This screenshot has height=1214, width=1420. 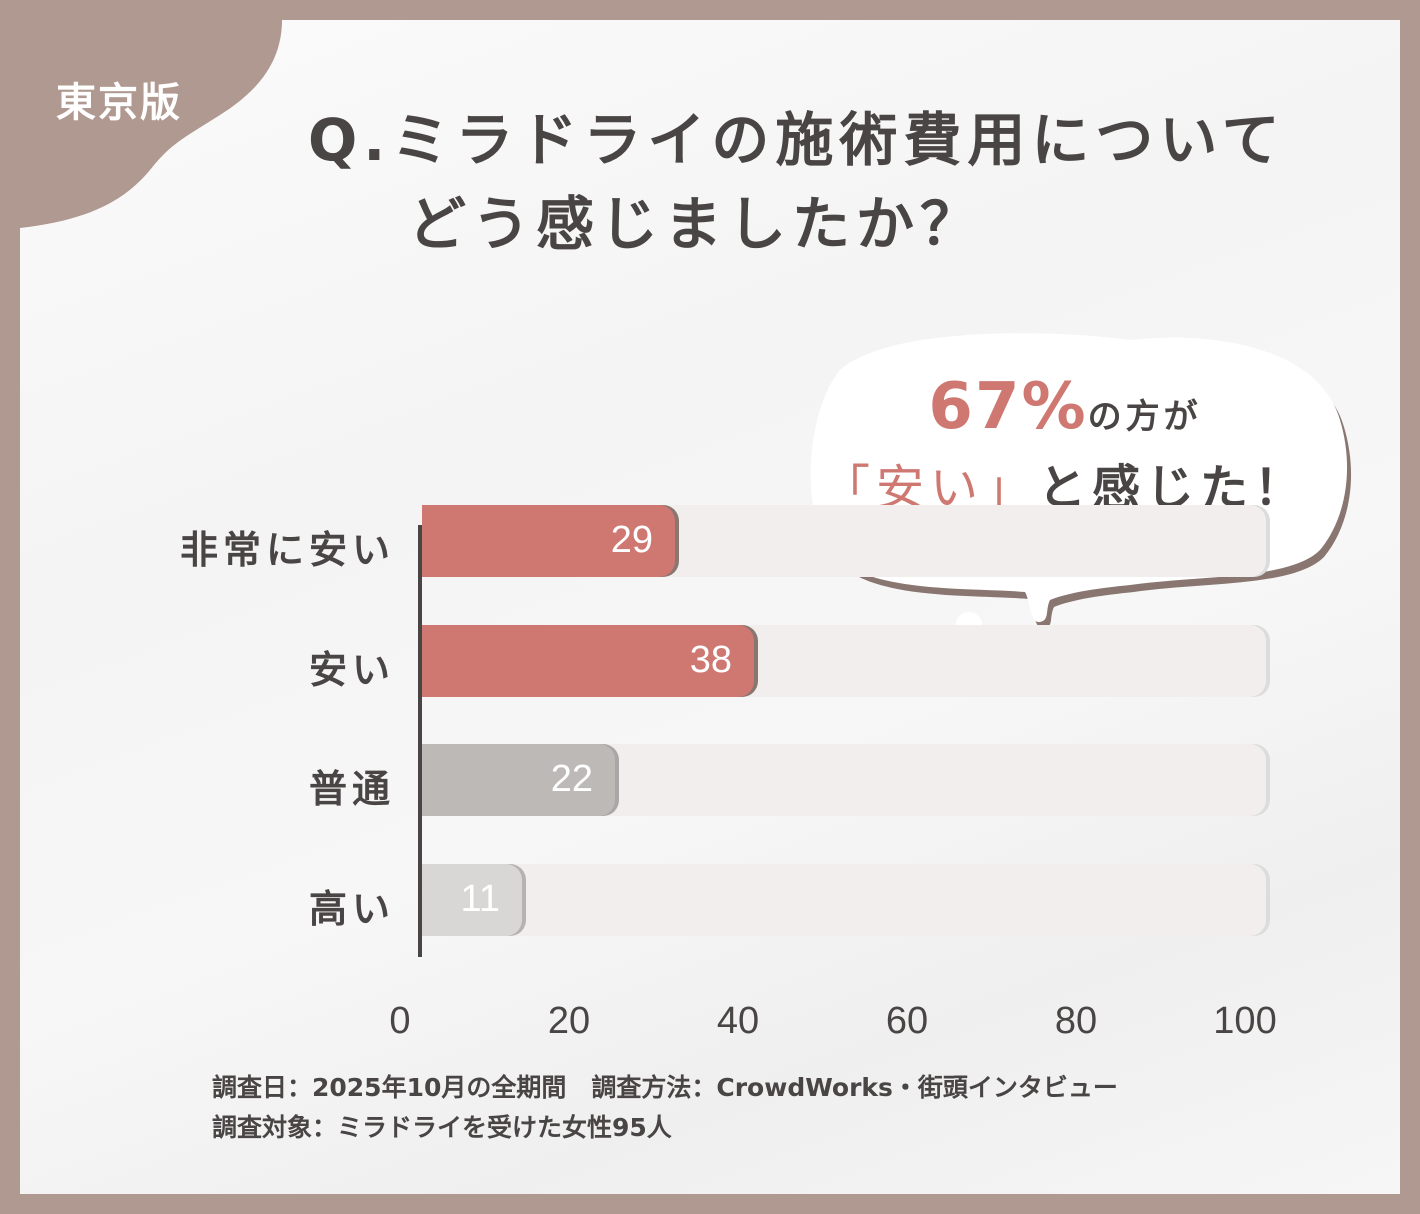 What do you see at coordinates (588, 661) in the screenshot?
I see `bar-cheap: 38` at bounding box center [588, 661].